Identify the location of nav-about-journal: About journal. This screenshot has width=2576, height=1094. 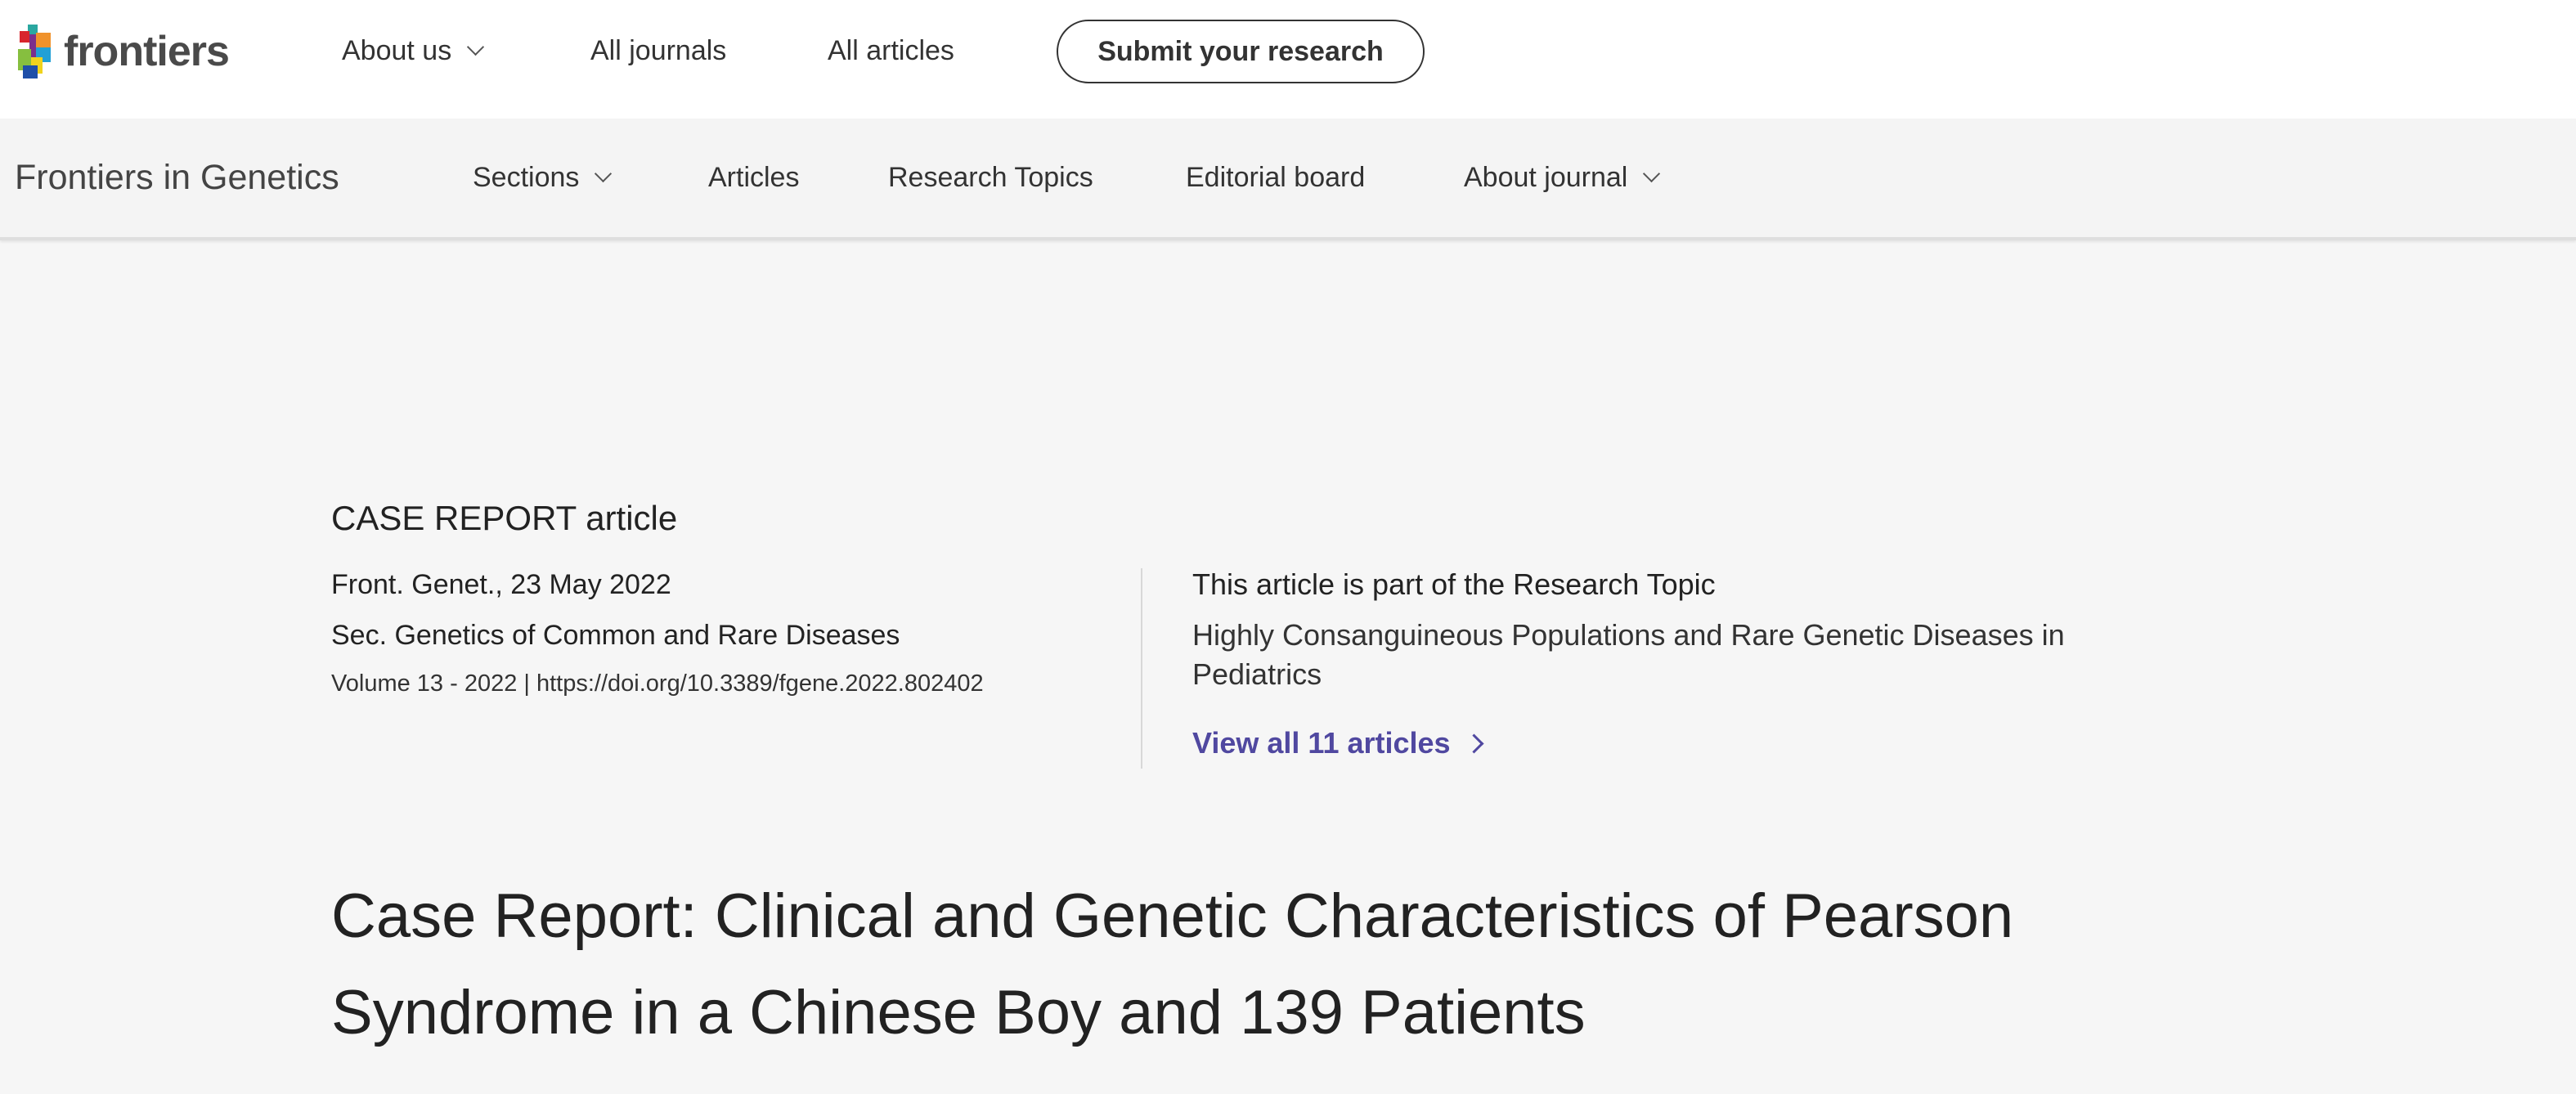
(1563, 178).